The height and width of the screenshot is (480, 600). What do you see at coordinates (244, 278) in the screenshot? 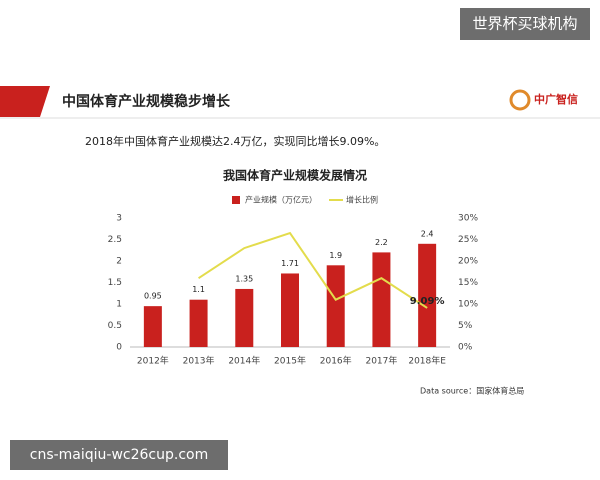
I see `bar-value-label: 1.35` at bounding box center [244, 278].